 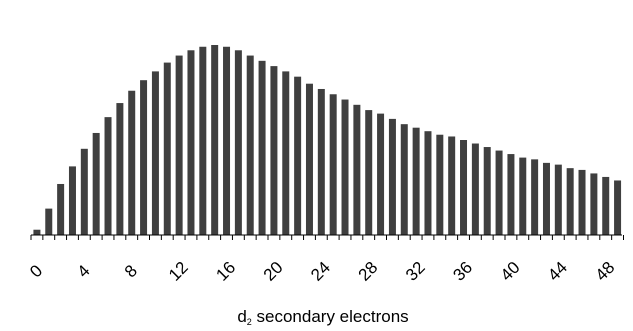 I want to click on x-tick-label: 12, so click(x=178, y=271).